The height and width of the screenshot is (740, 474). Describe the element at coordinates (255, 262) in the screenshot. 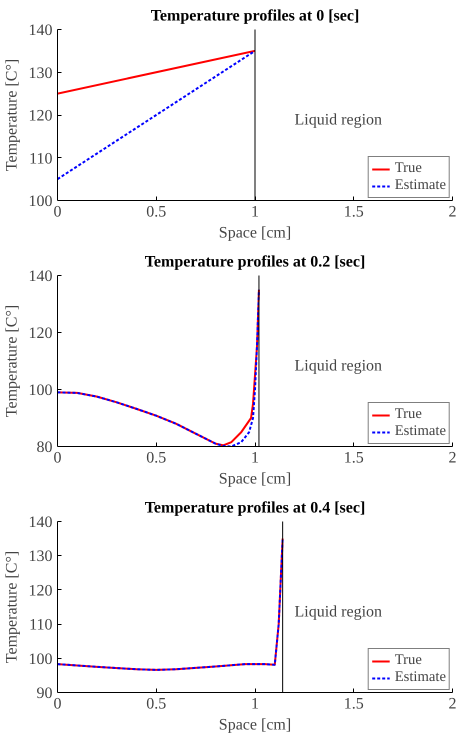

I see `chart-title: Temperature profiles at 0.2 [sec]` at that location.